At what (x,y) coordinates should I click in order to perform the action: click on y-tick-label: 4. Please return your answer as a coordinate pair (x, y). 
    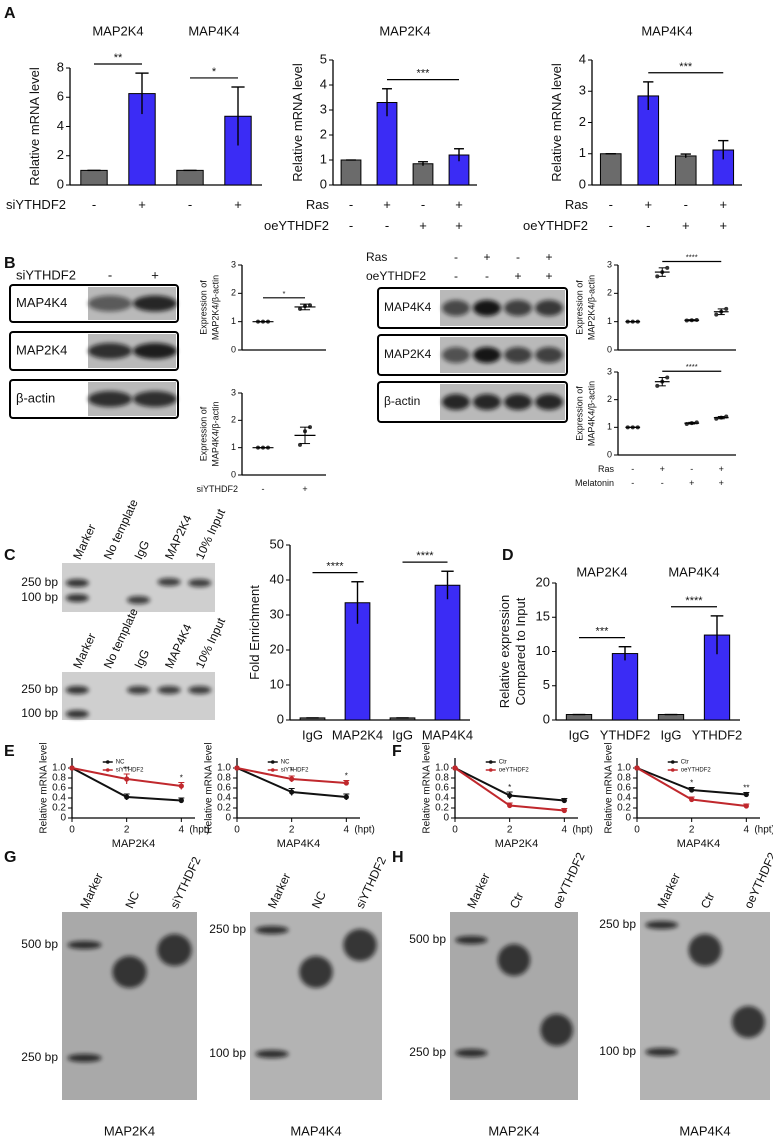
    Looking at the image, I should click on (582, 58).